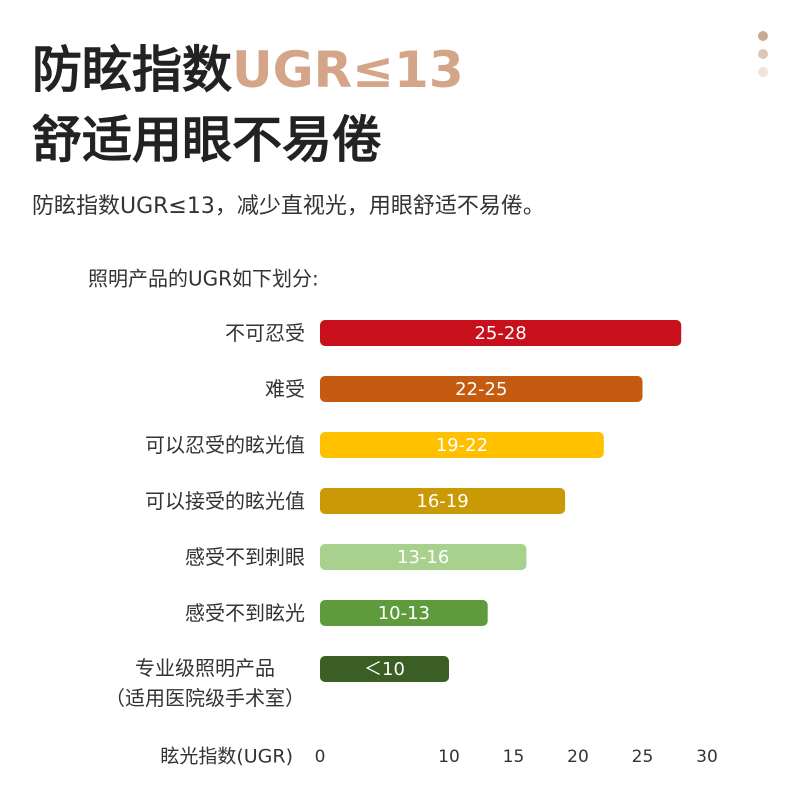 This screenshot has height=800, width=800. What do you see at coordinates (205, 683) in the screenshot?
I see `category-label: 专业级照明产品 （适用医院级手术室）` at bounding box center [205, 683].